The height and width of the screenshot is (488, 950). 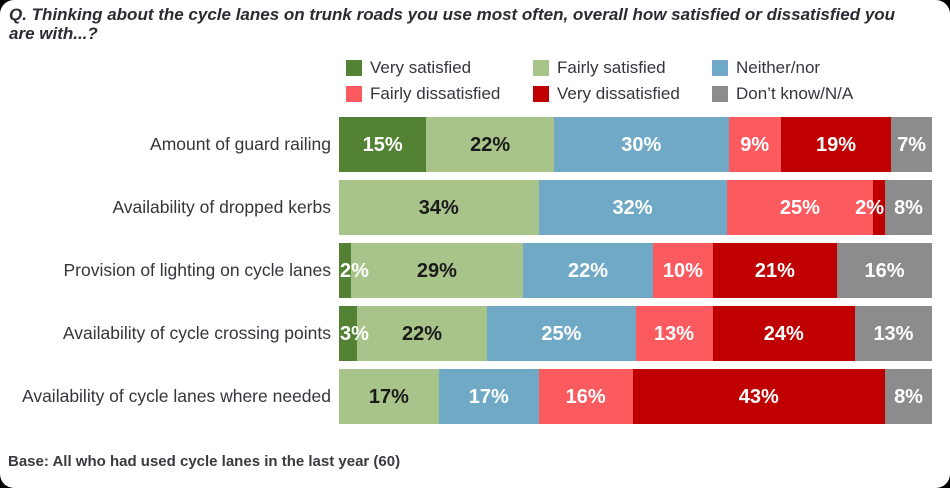 I want to click on bar-segment: 10%, so click(x=683, y=270).